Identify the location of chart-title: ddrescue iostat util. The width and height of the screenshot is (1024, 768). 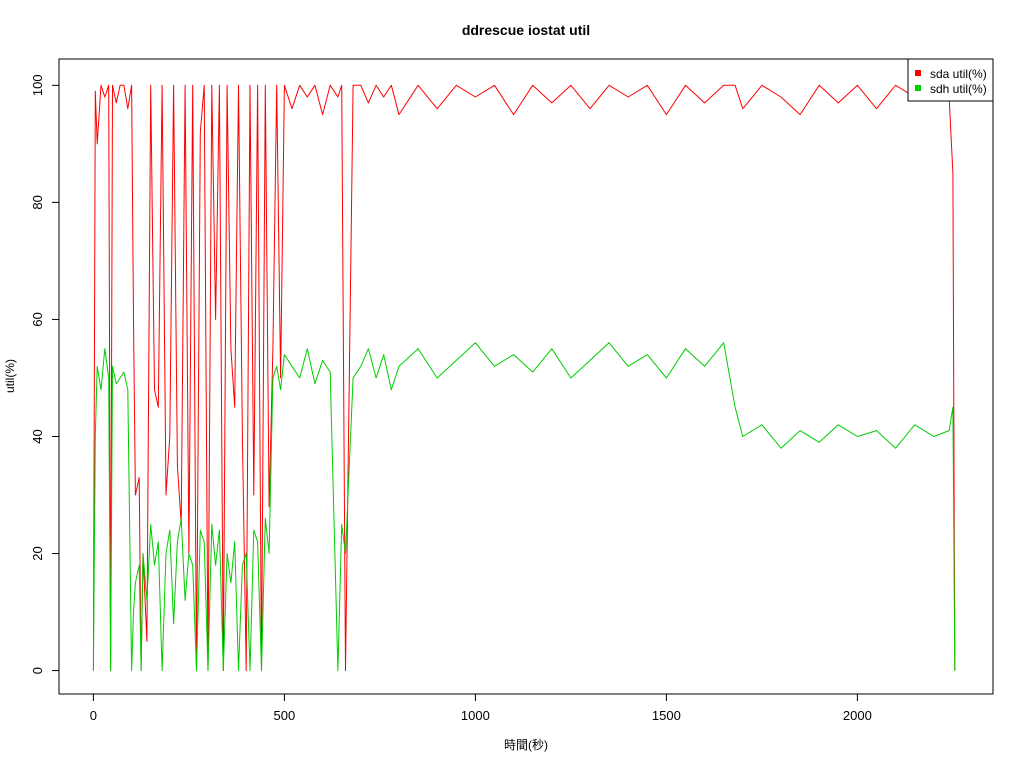
(526, 30).